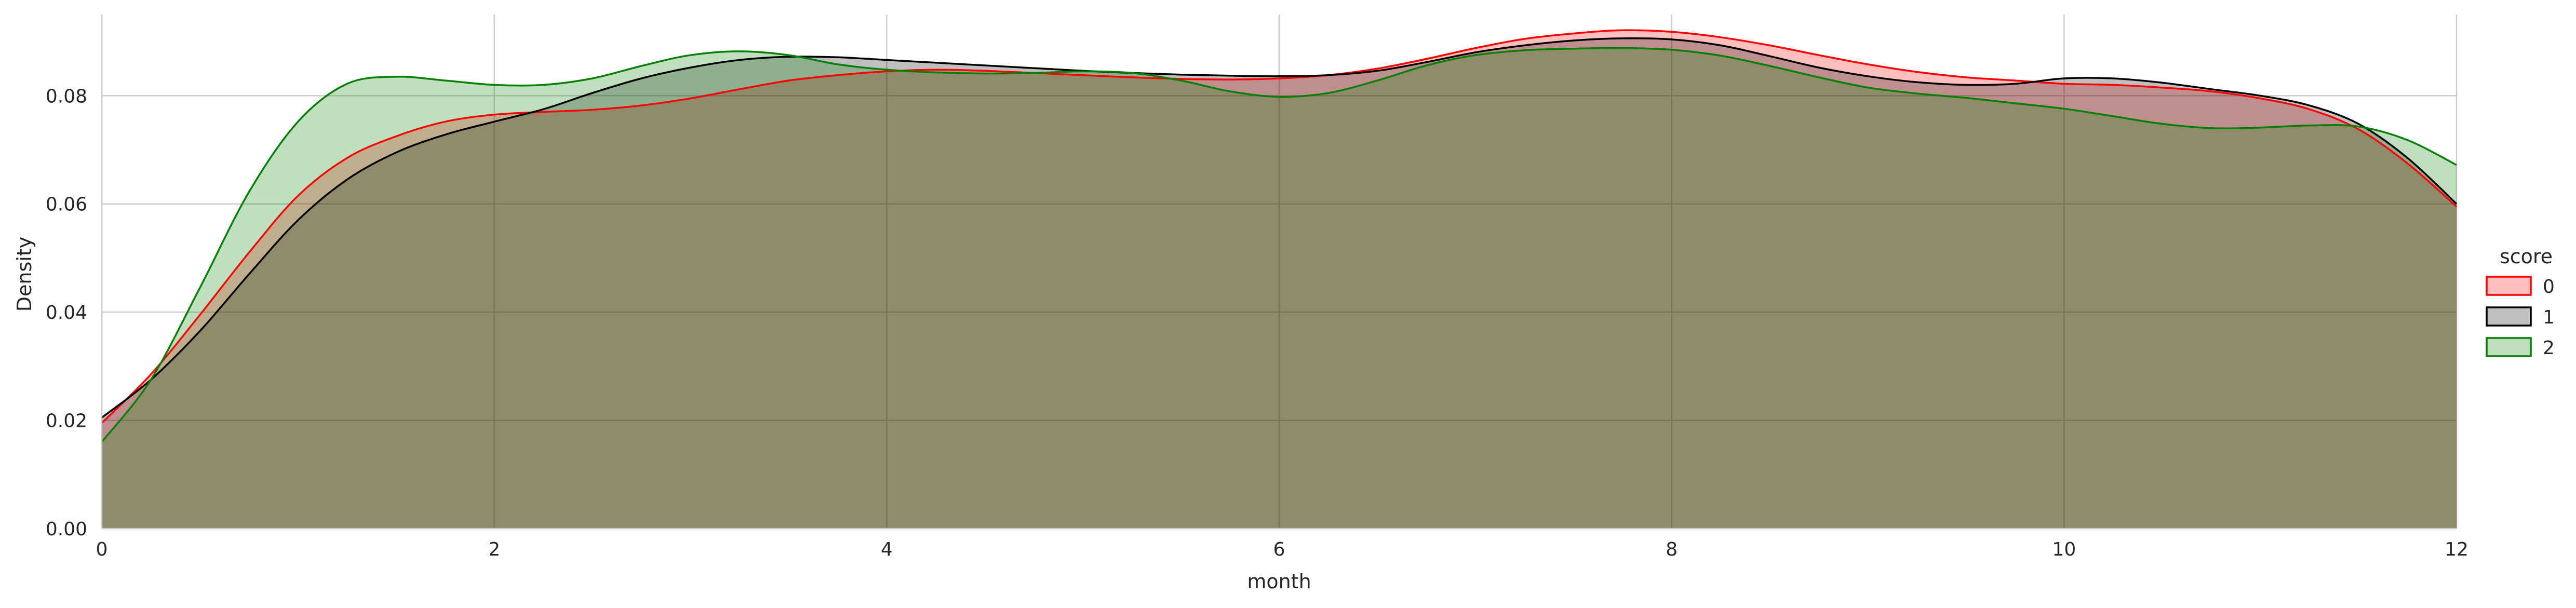 Image resolution: width=2576 pixels, height=608 pixels. What do you see at coordinates (1279, 549) in the screenshot?
I see `x-tick-label: 6` at bounding box center [1279, 549].